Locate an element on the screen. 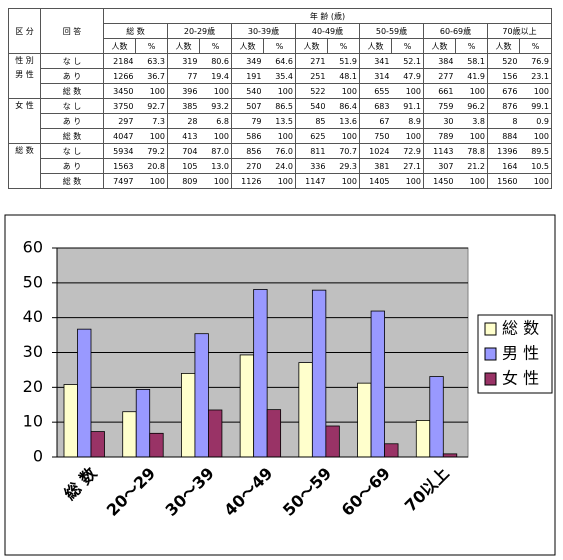 This screenshot has width=563, height=560. table-cell: 72.9 is located at coordinates (407, 151).